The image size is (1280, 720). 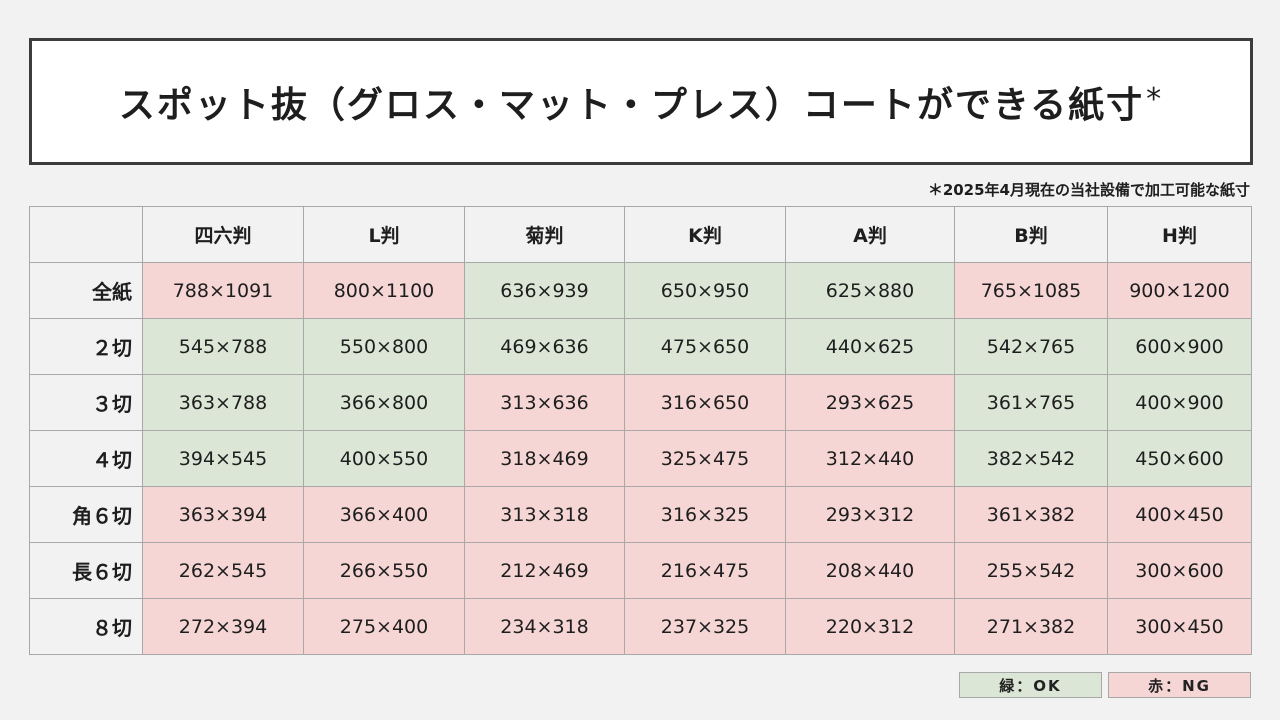 What do you see at coordinates (384, 290) in the screenshot?
I see `size-cell: 800×1100` at bounding box center [384, 290].